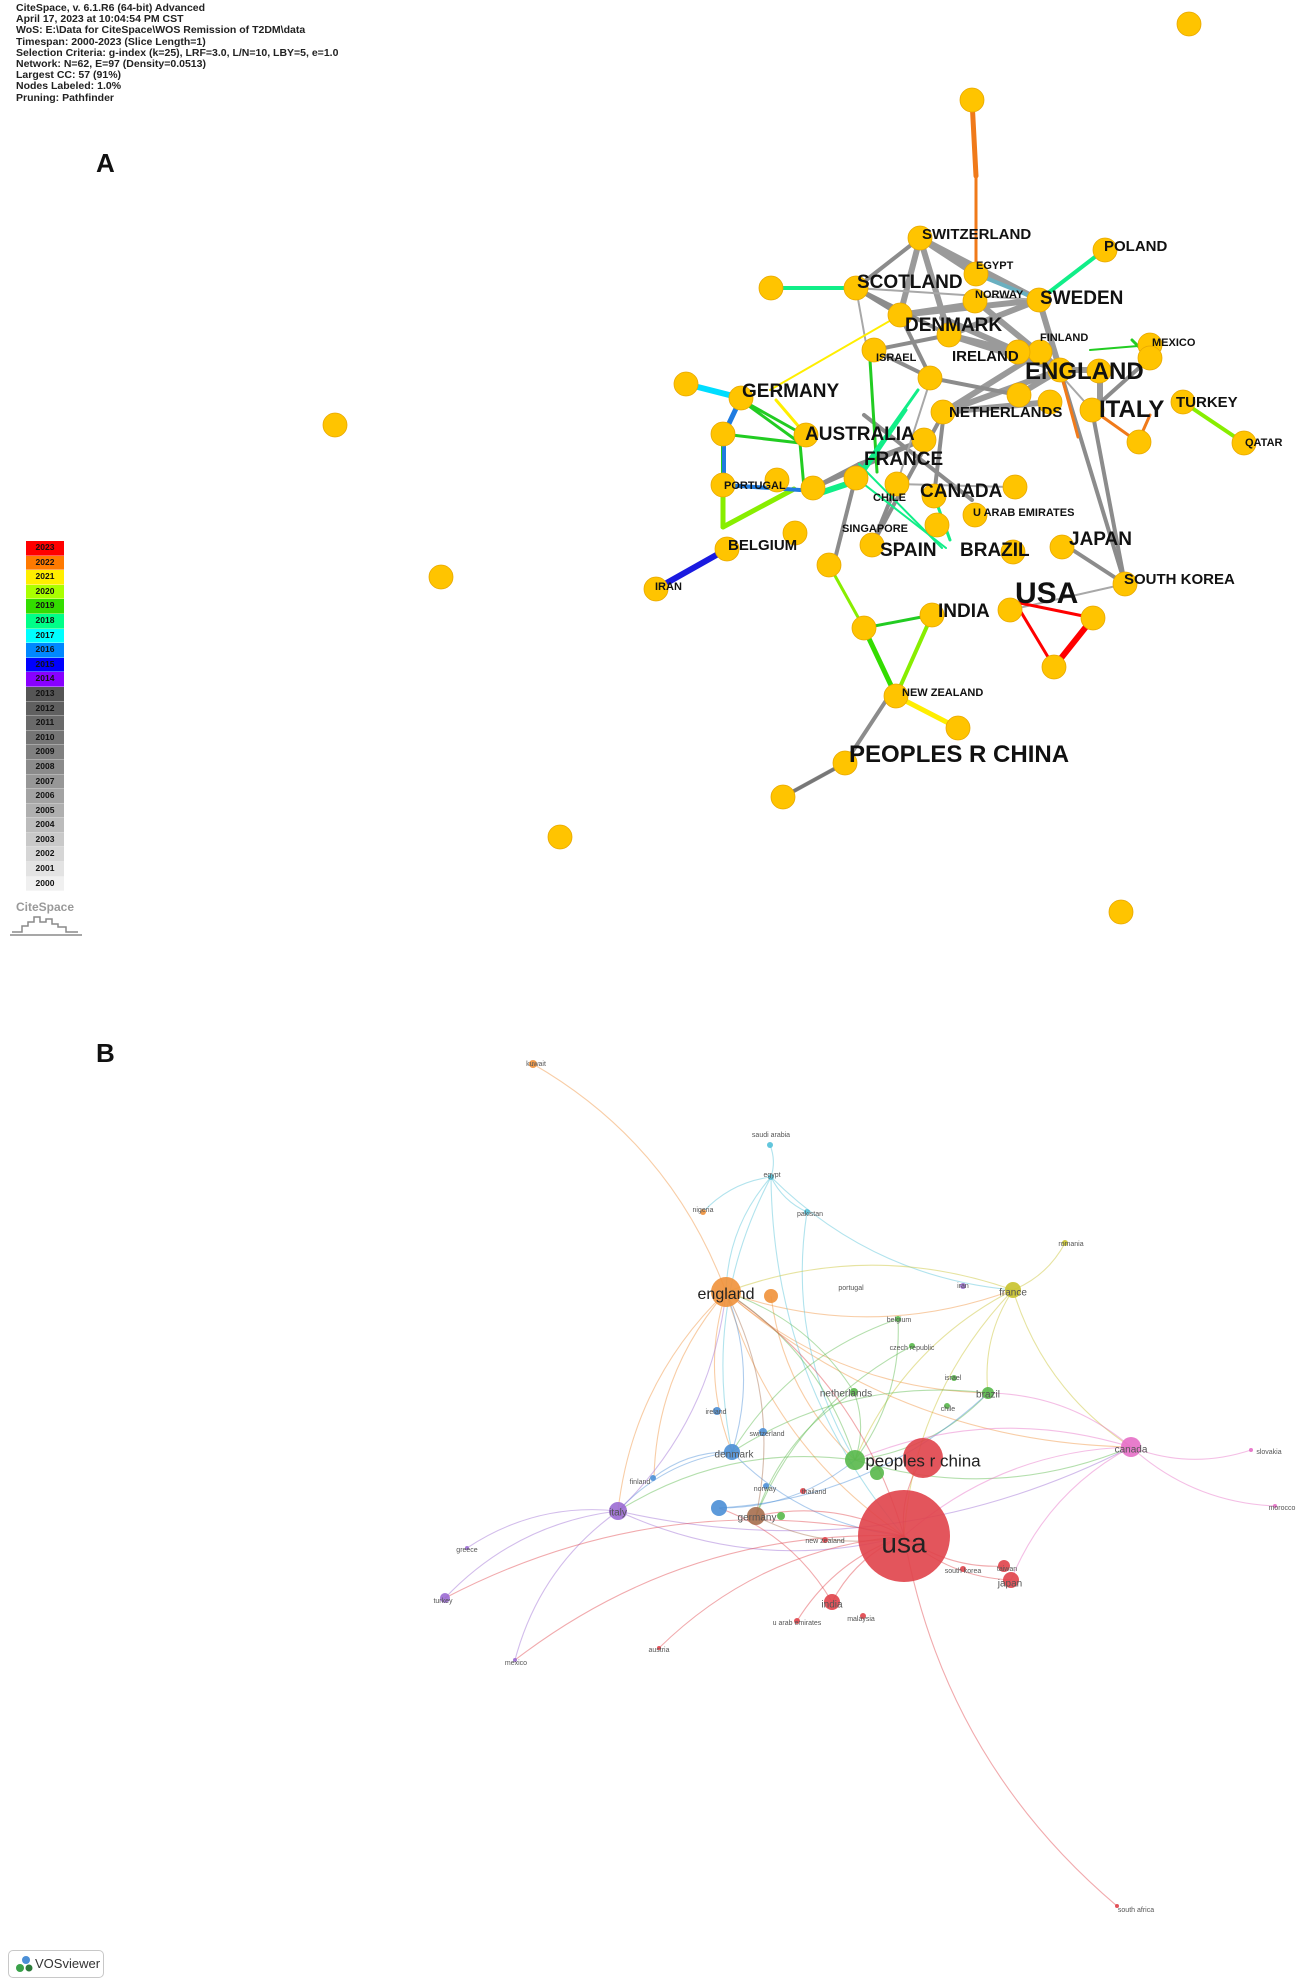 Image resolution: width=1299 pixels, height=1984 pixels. Describe the element at coordinates (1007, 1569) in the screenshot. I see `country-label: taiwan` at that location.